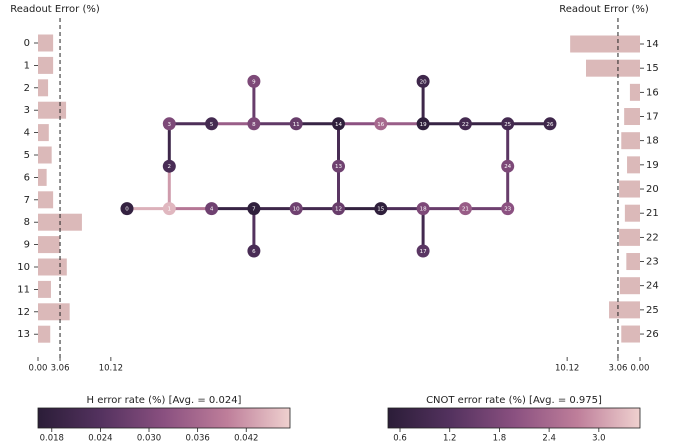 This screenshot has width=673, height=447. What do you see at coordinates (27, 245) in the screenshot?
I see `category-label: 9` at bounding box center [27, 245].